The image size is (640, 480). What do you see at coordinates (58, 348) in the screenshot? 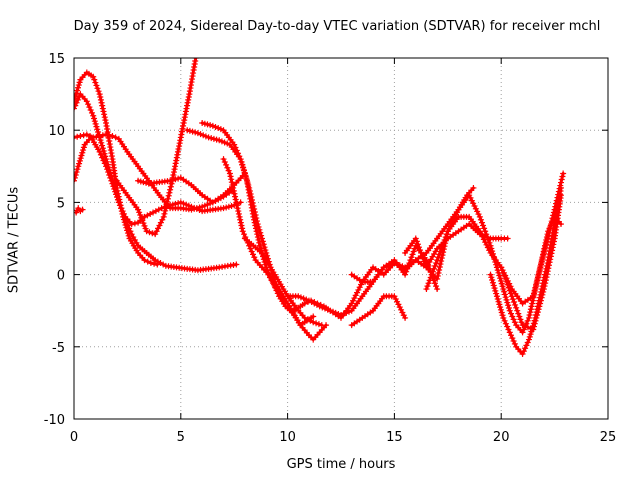
I see `y-tick-label: -5` at bounding box center [58, 348].